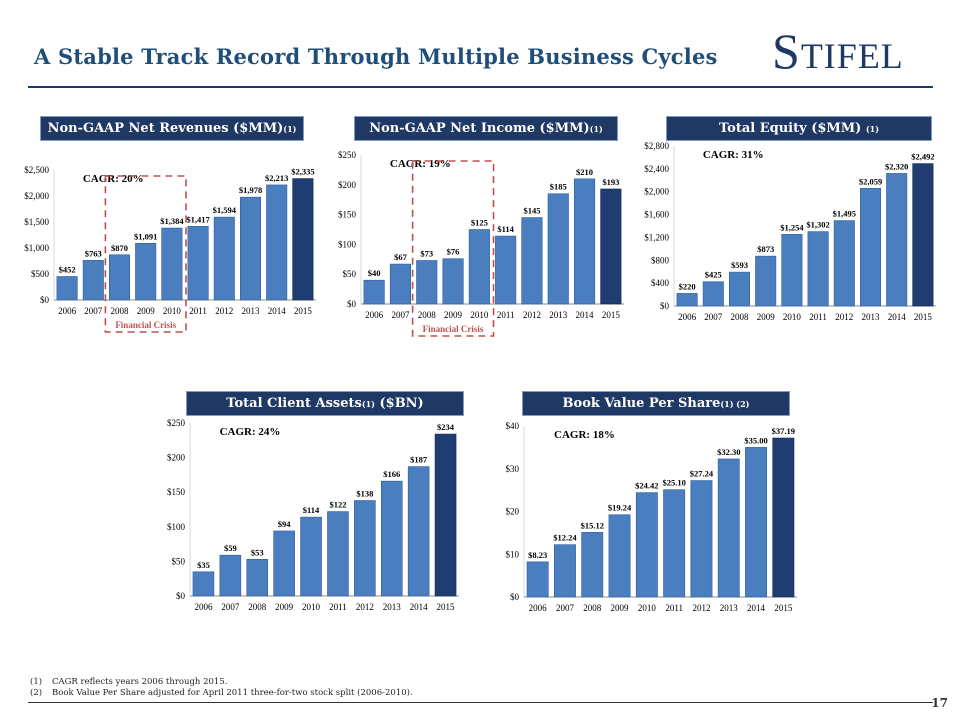  Describe the element at coordinates (203, 565) in the screenshot. I see `client-assets-data-label: $35` at that location.